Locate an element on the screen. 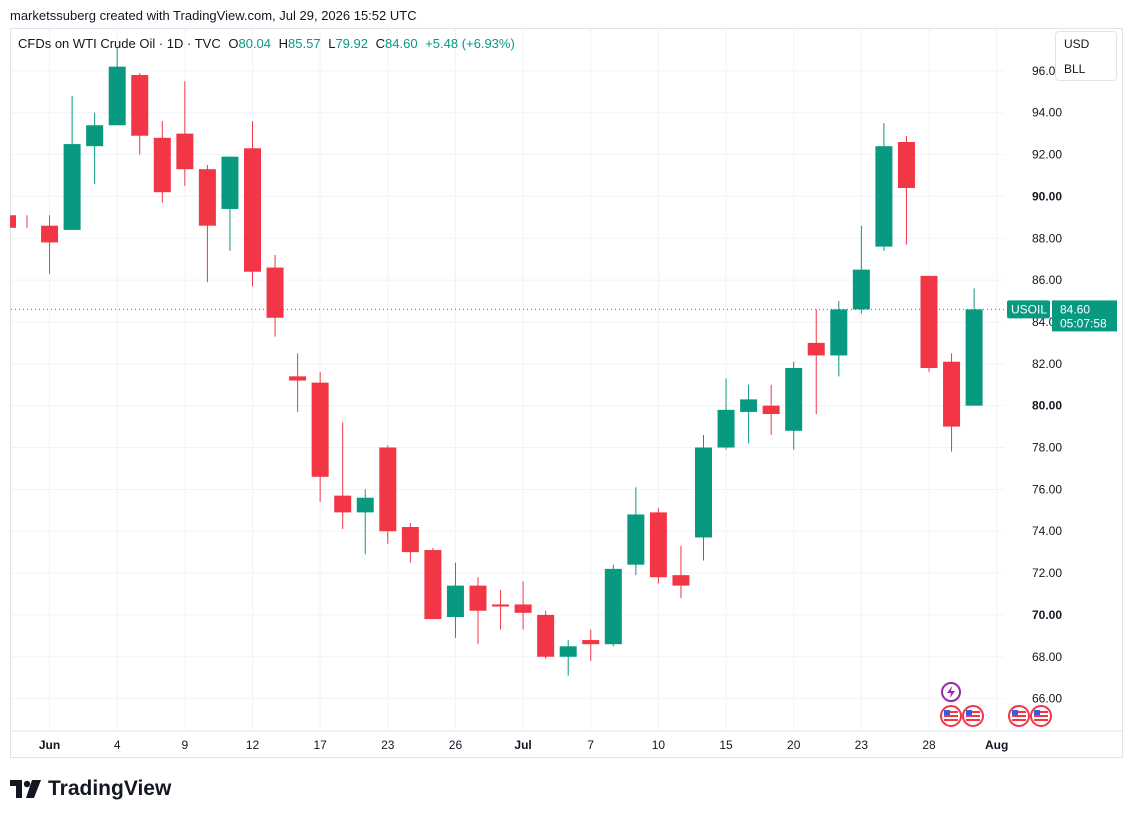  y-tick-label: 80.00 is located at coordinates (1047, 406).